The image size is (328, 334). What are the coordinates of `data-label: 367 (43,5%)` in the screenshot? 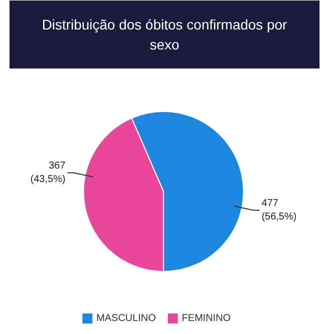 It's located at (48, 172).